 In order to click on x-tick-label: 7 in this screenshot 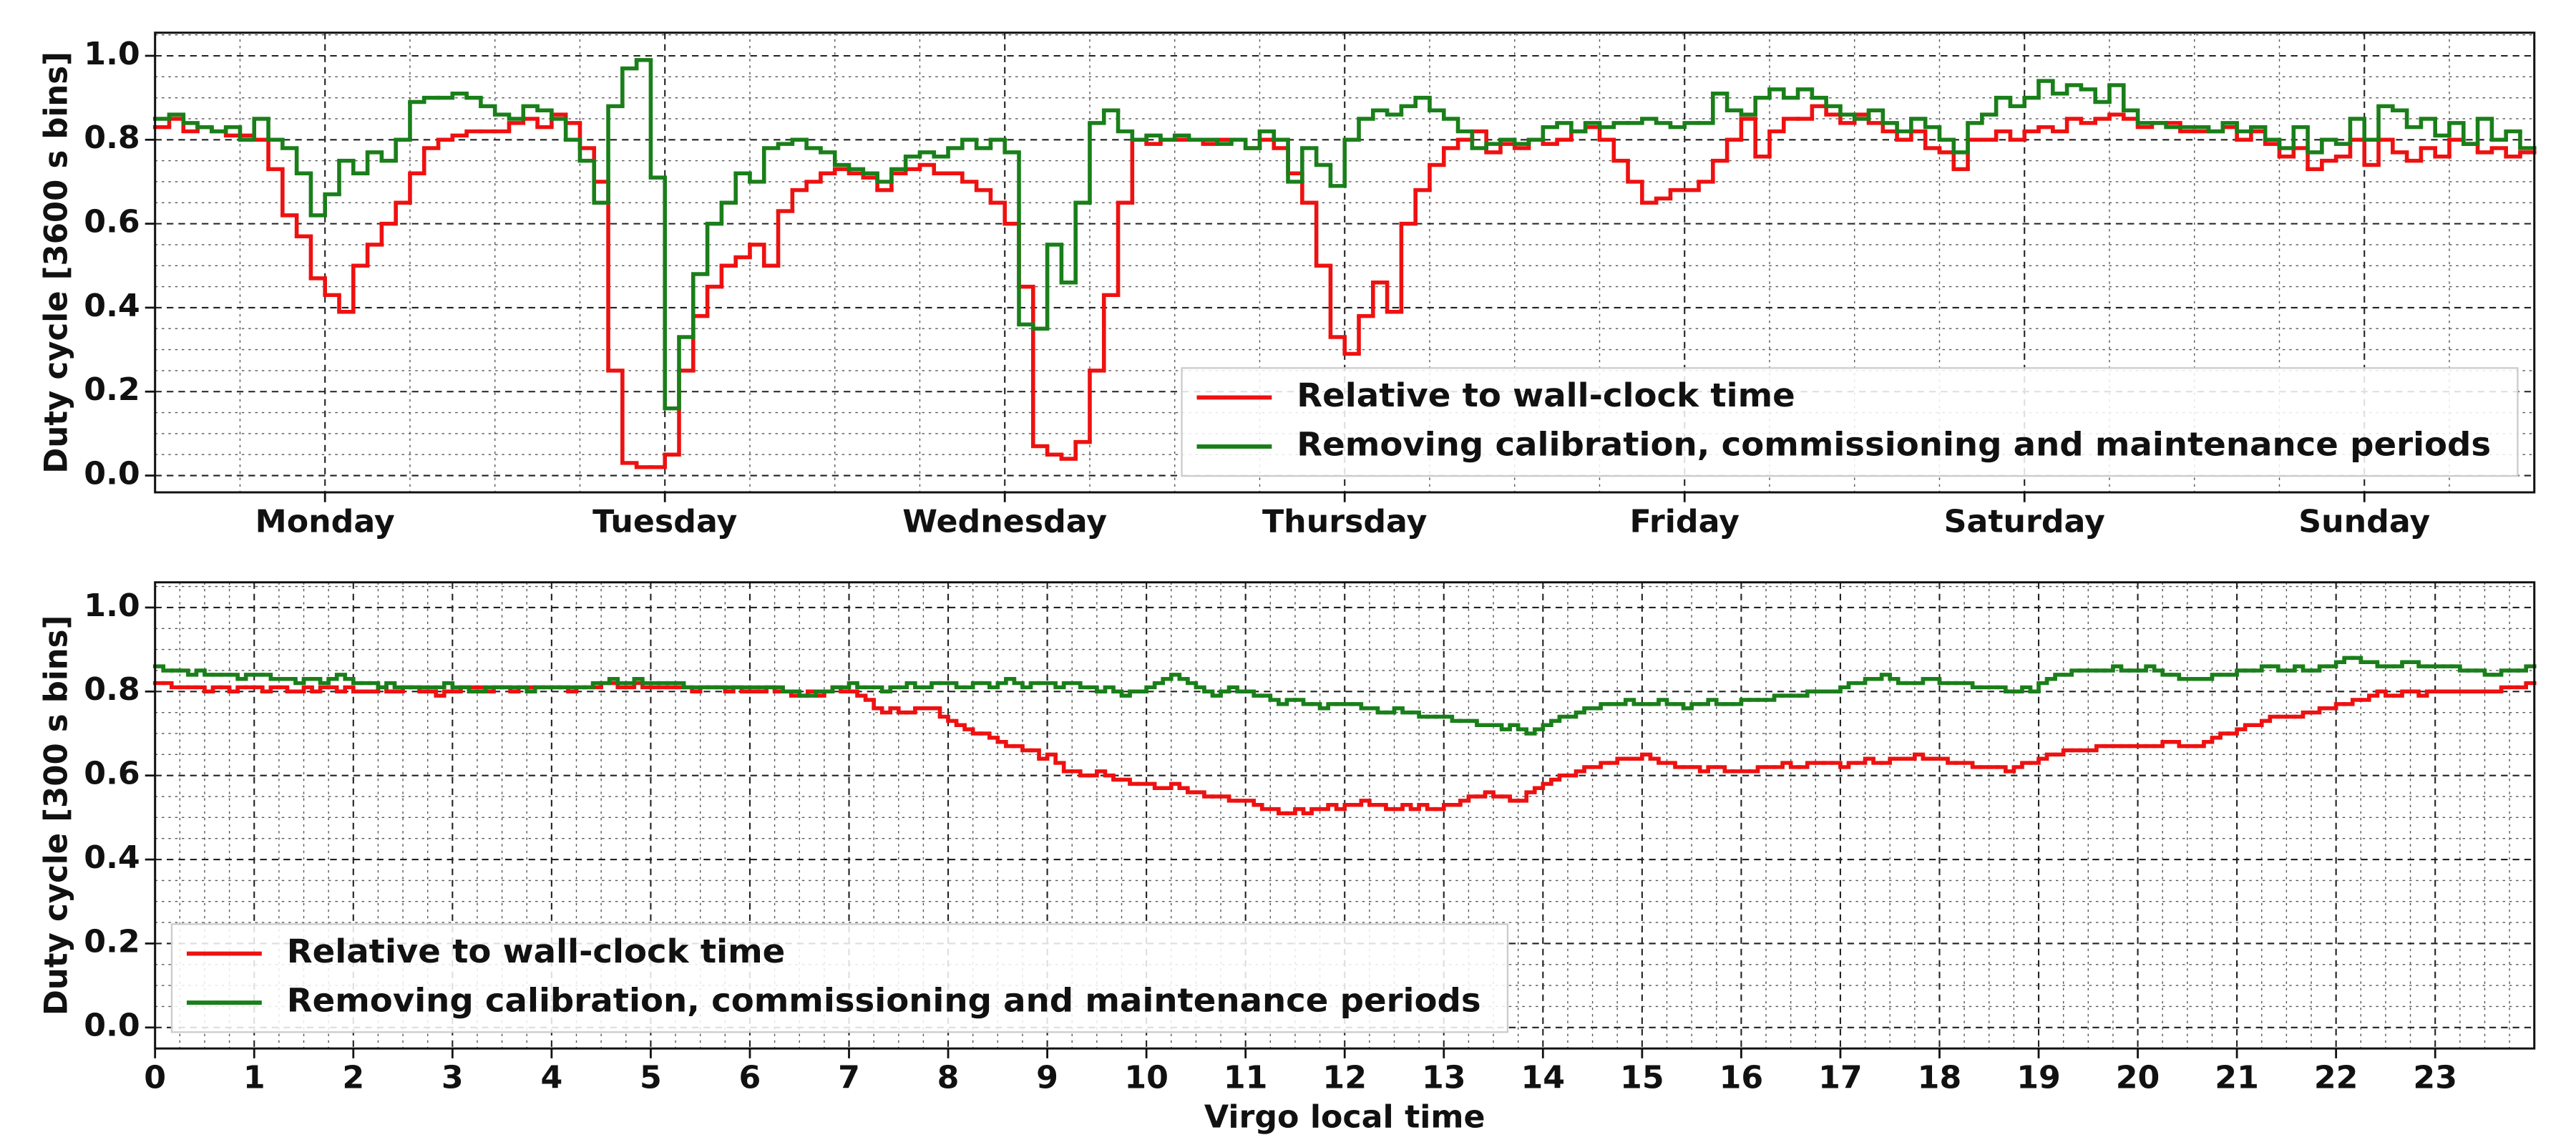, I will do `click(849, 1078)`.